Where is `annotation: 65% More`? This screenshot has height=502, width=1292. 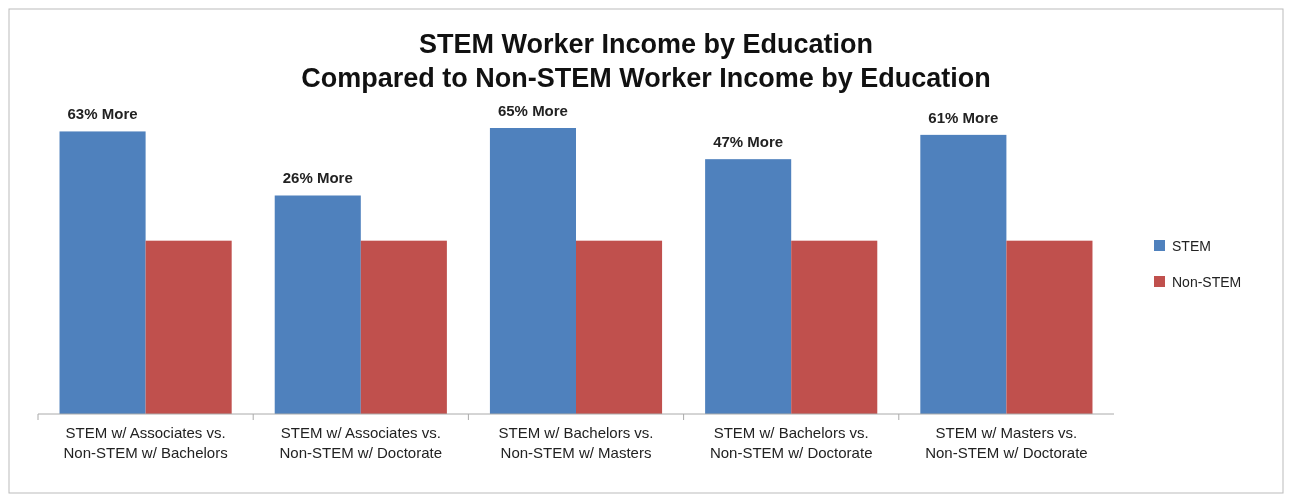 annotation: 65% More is located at coordinates (532, 110).